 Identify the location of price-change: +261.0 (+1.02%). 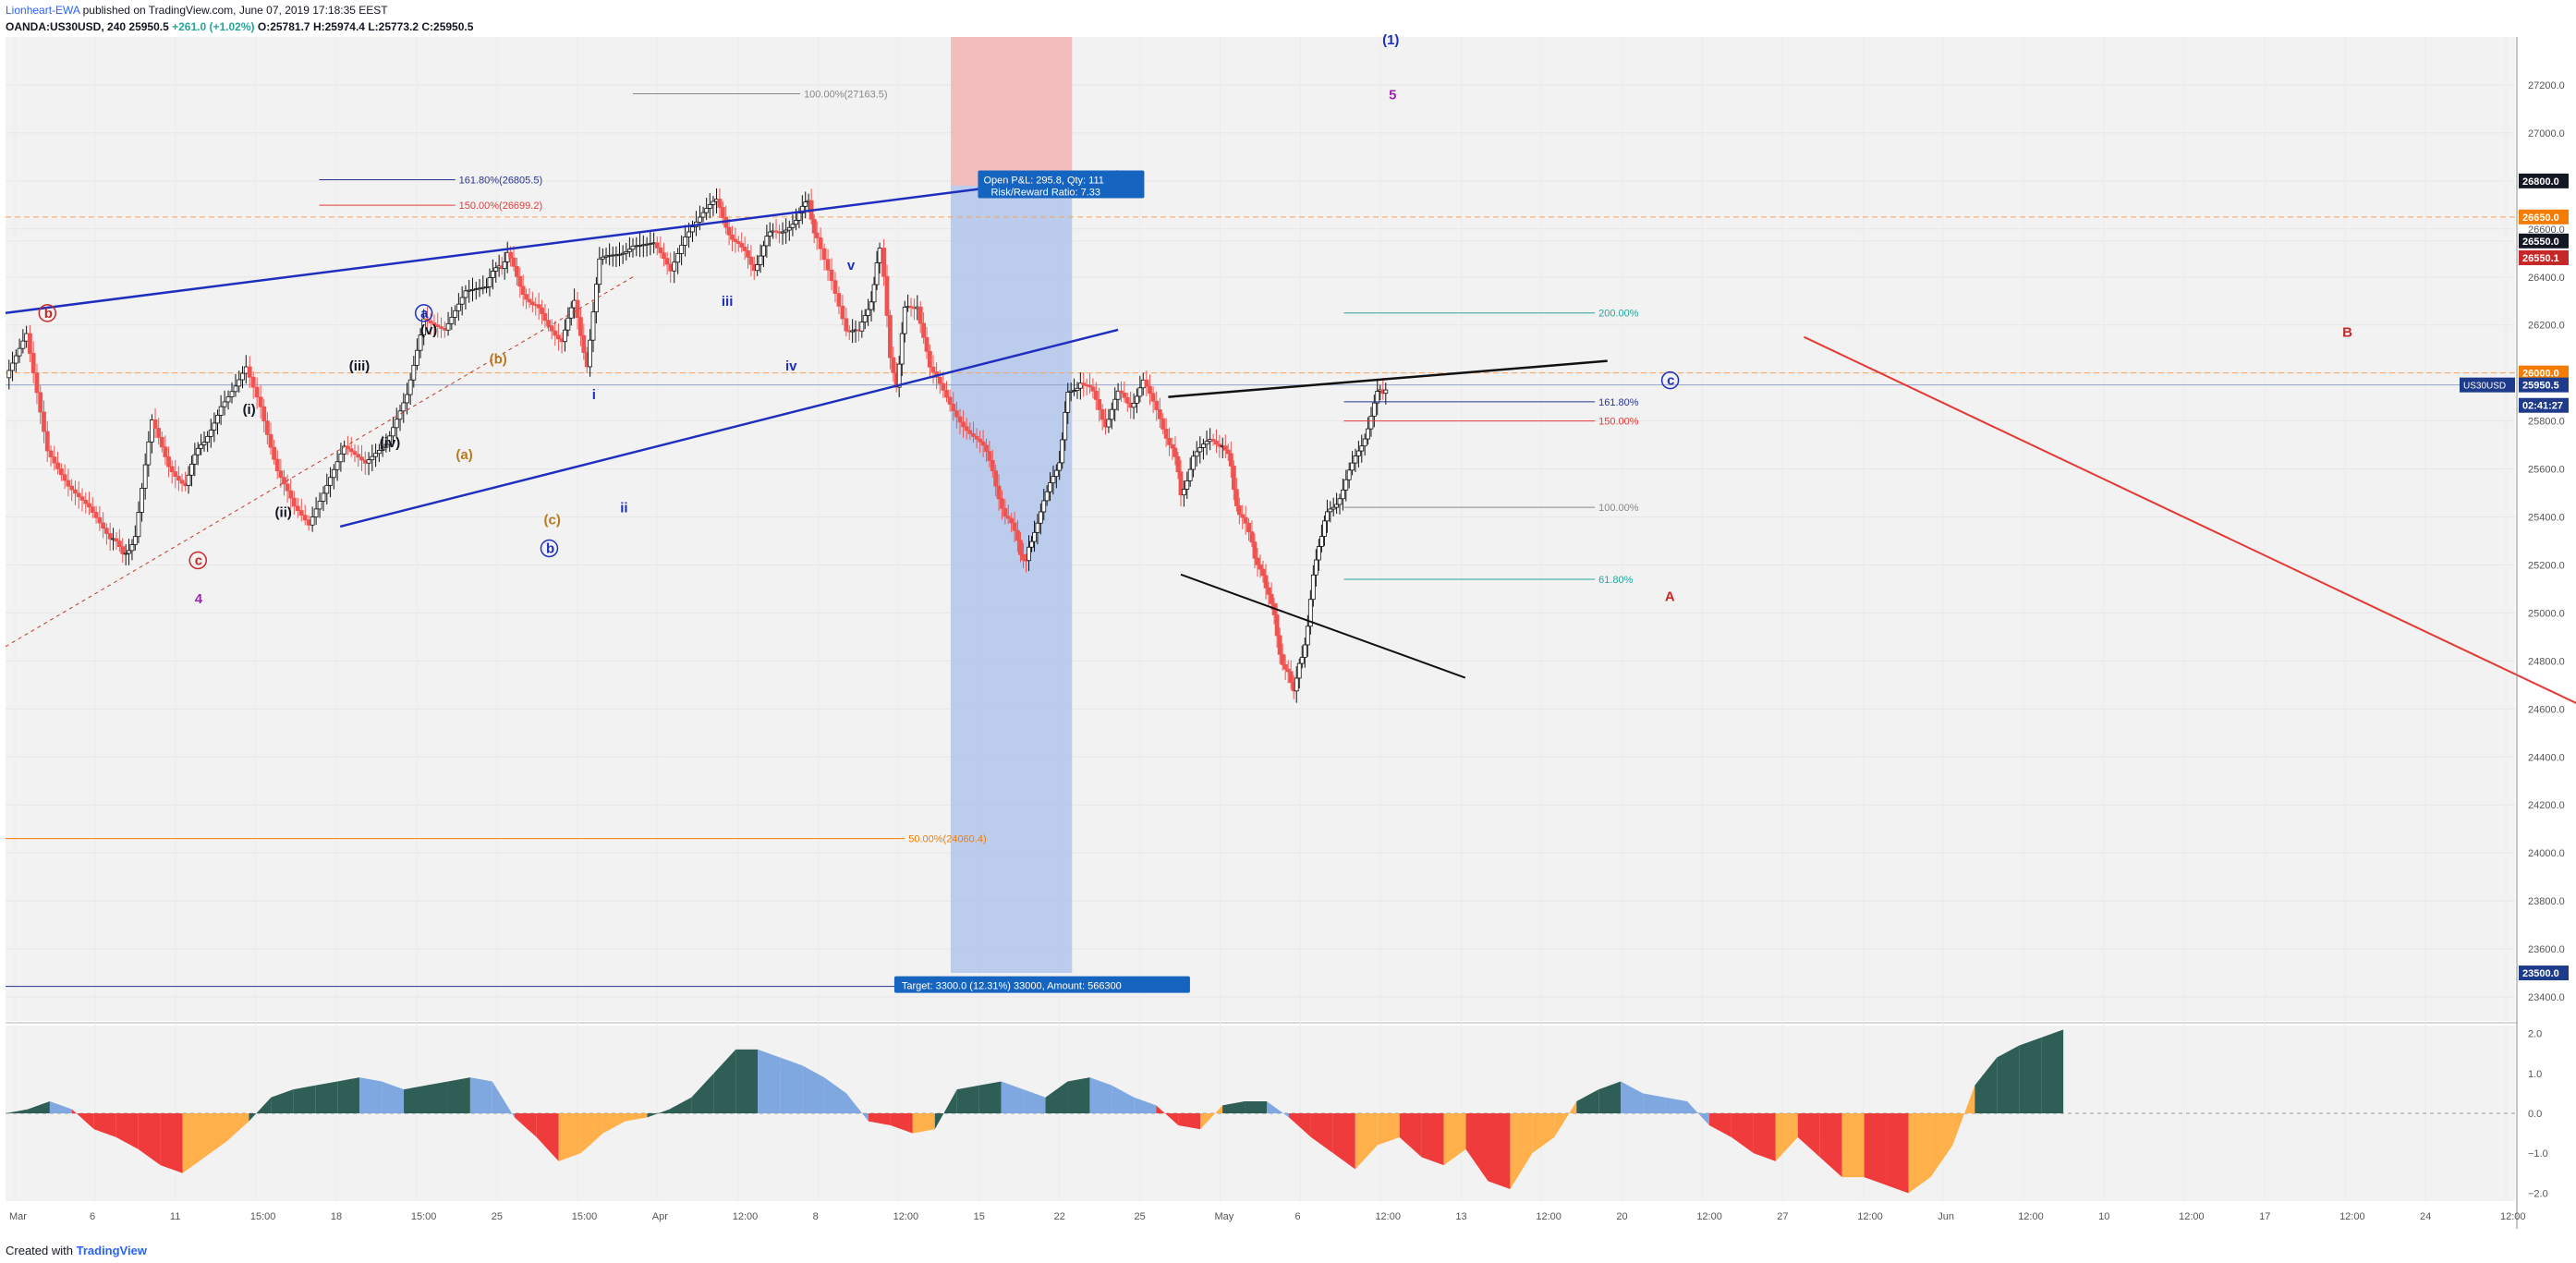
(213, 26).